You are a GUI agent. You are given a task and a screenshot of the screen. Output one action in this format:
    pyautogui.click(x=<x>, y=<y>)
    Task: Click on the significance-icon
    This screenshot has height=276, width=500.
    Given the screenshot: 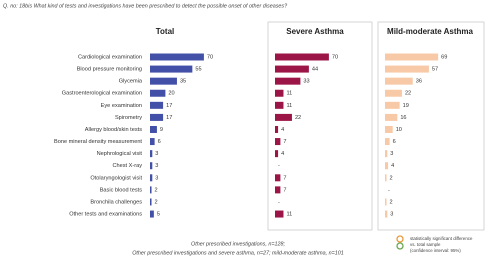 What is the action you would take?
    pyautogui.click(x=400, y=242)
    